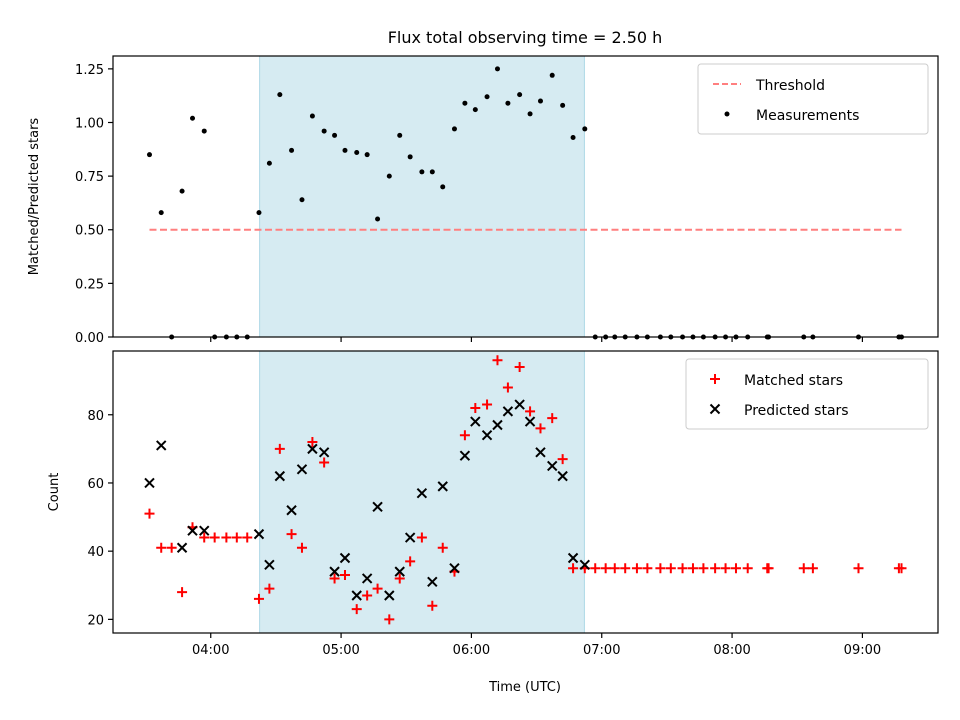  I want to click on legend-box, so click(807, 394).